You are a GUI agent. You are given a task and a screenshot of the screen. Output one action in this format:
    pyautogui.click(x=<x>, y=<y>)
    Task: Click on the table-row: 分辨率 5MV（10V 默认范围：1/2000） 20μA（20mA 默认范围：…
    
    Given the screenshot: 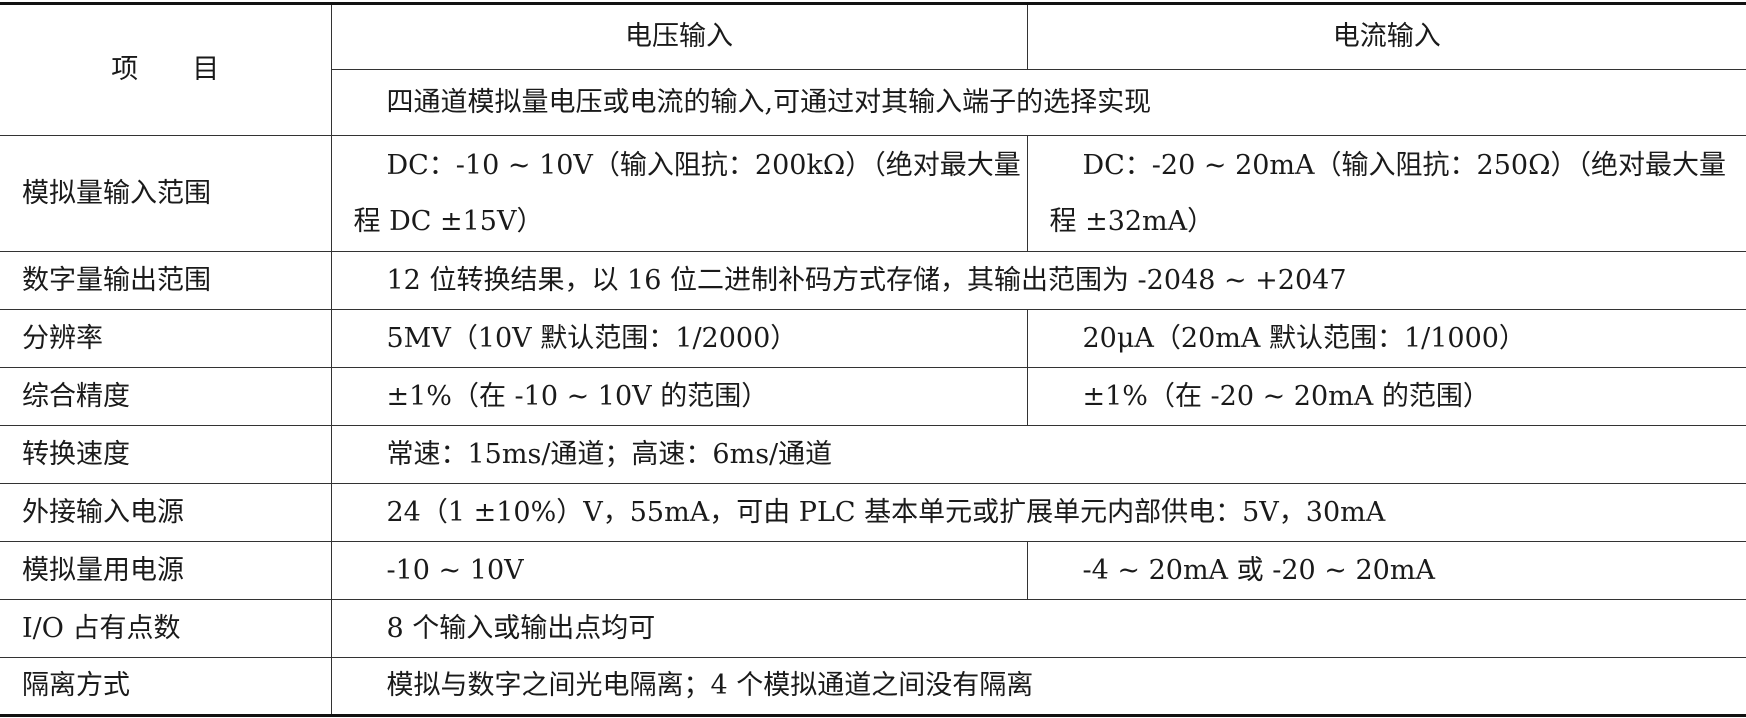 What is the action you would take?
    pyautogui.click(x=873, y=338)
    